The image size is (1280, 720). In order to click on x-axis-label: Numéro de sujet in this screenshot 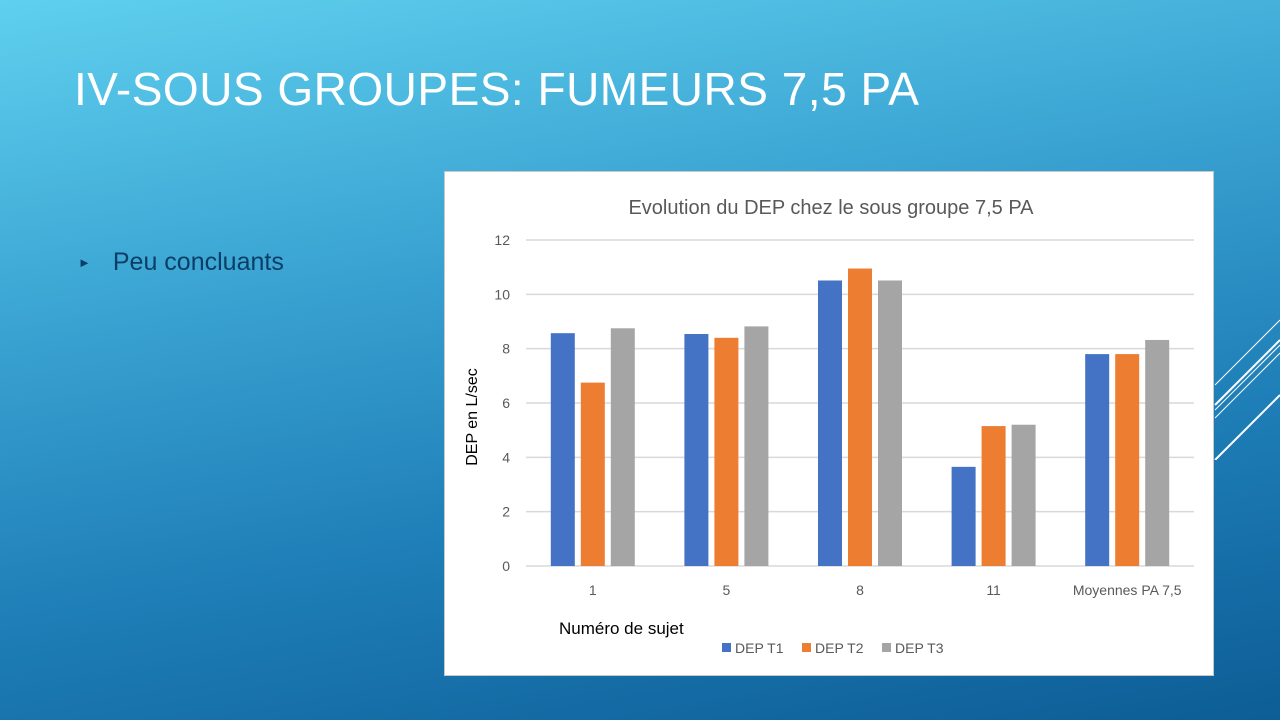, I will do `click(621, 628)`.